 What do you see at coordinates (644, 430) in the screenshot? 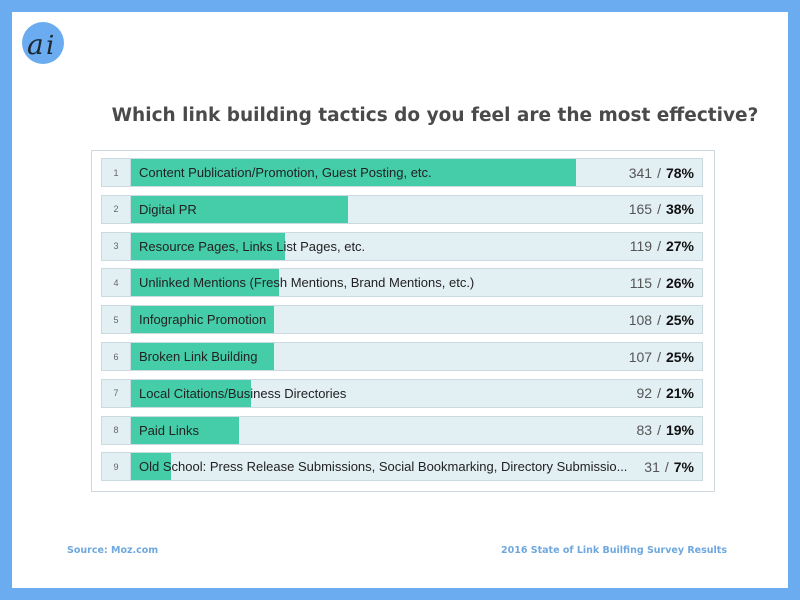
I see `row-count: 83` at bounding box center [644, 430].